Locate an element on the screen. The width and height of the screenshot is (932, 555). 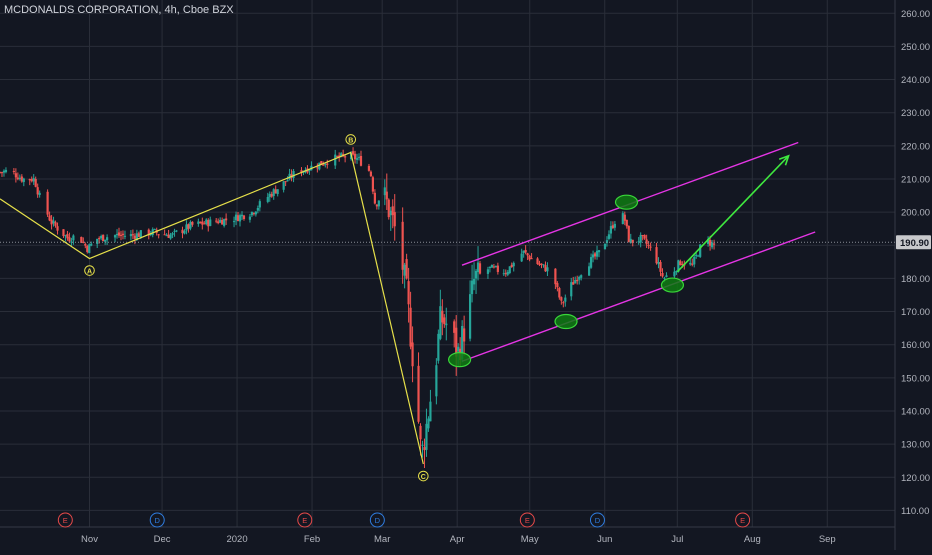
y-tick-label: 170.00 is located at coordinates (915, 312).